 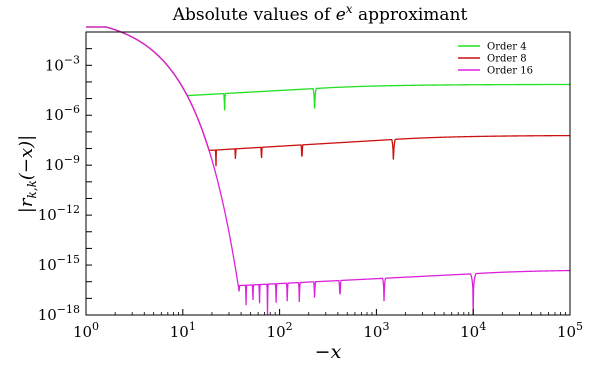 What do you see at coordinates (376, 330) in the screenshot?
I see `tick-label: 10³` at bounding box center [376, 330].